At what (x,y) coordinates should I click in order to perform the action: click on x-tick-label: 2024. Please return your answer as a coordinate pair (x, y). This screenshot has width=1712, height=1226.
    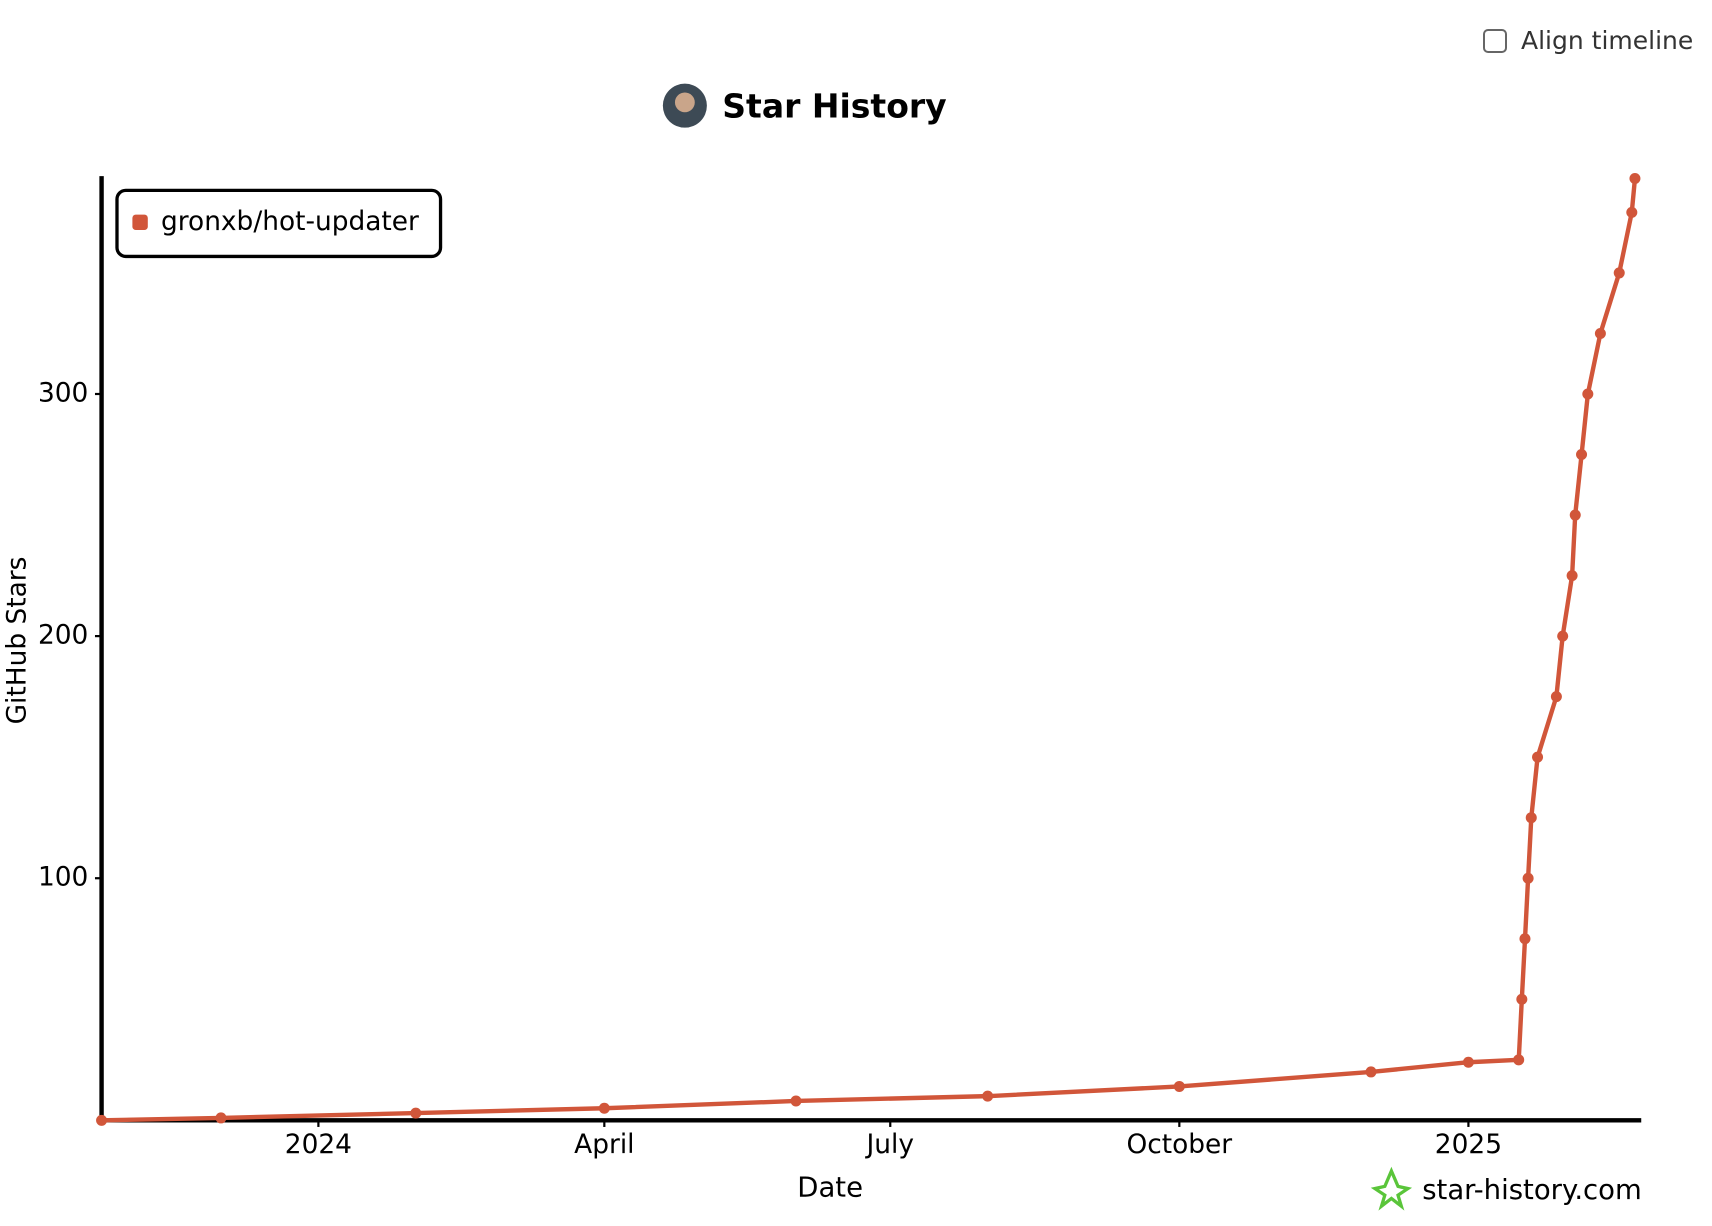
    Looking at the image, I should click on (318, 1144).